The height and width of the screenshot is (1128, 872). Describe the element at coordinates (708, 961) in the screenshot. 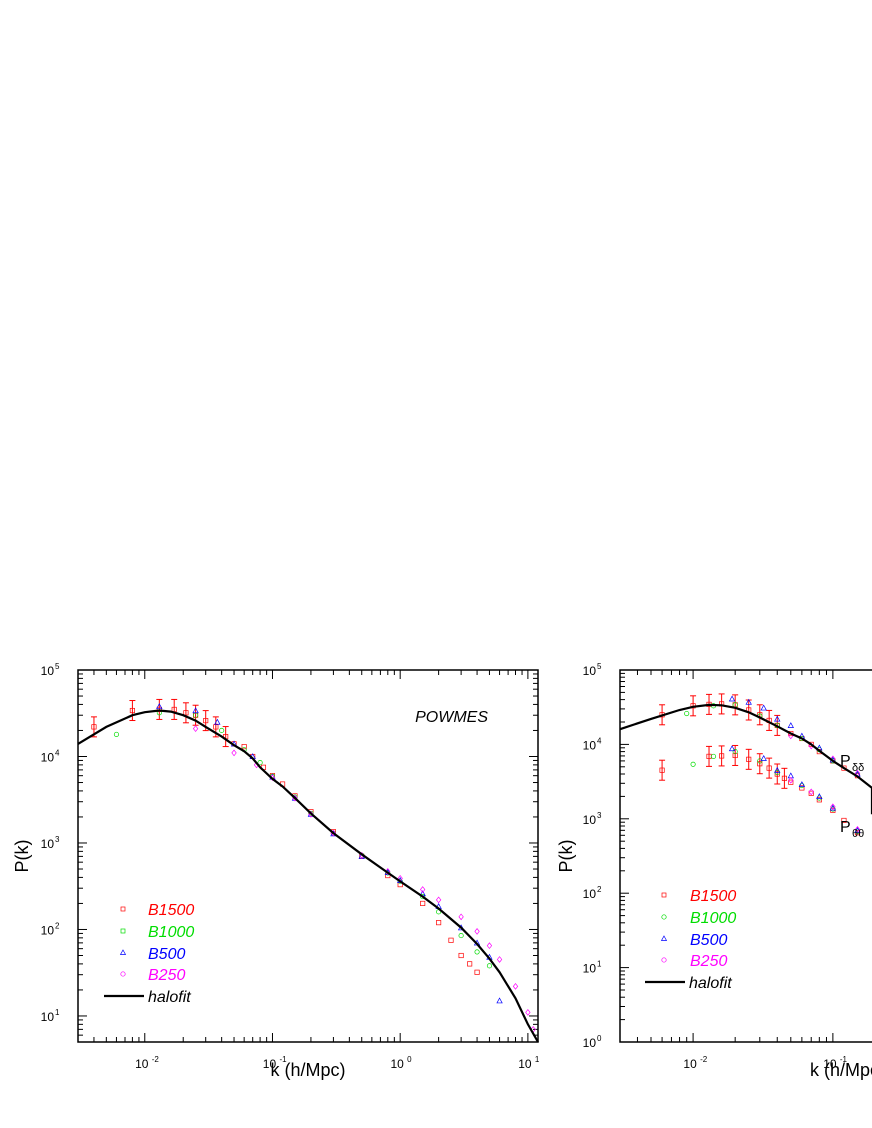

I see `right-legend-label-b250: B250` at that location.